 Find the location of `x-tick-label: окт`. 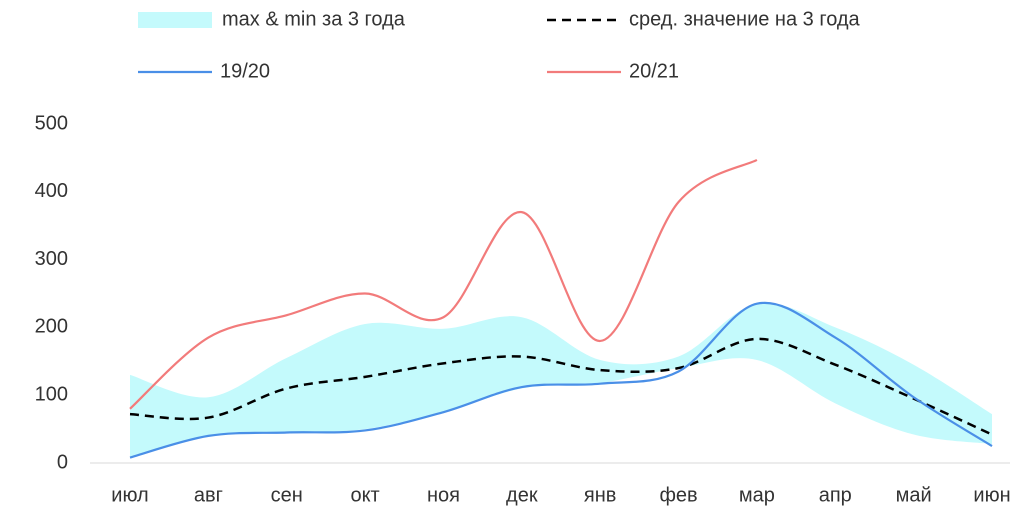

x-tick-label: окт is located at coordinates (364, 495).